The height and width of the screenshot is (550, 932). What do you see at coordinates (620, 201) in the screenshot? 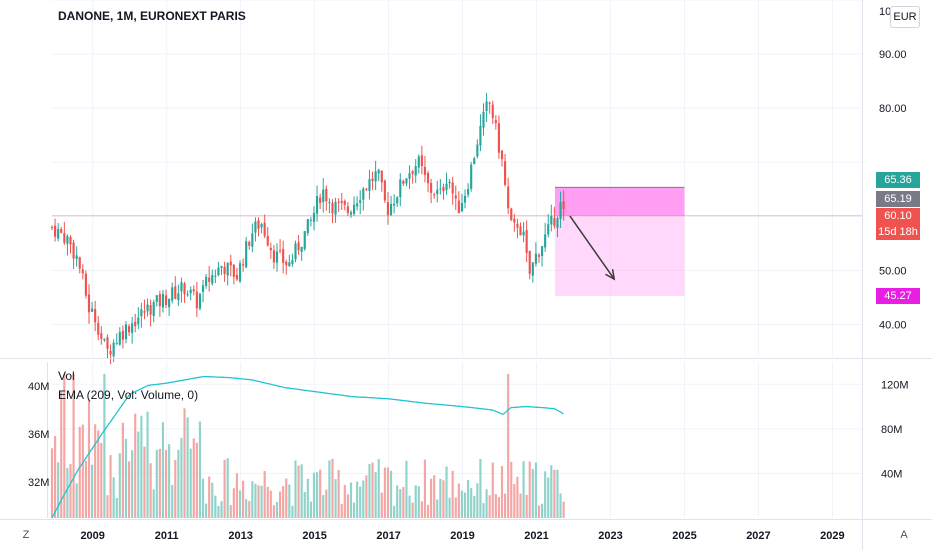
I see `projection-target-zone` at bounding box center [620, 201].